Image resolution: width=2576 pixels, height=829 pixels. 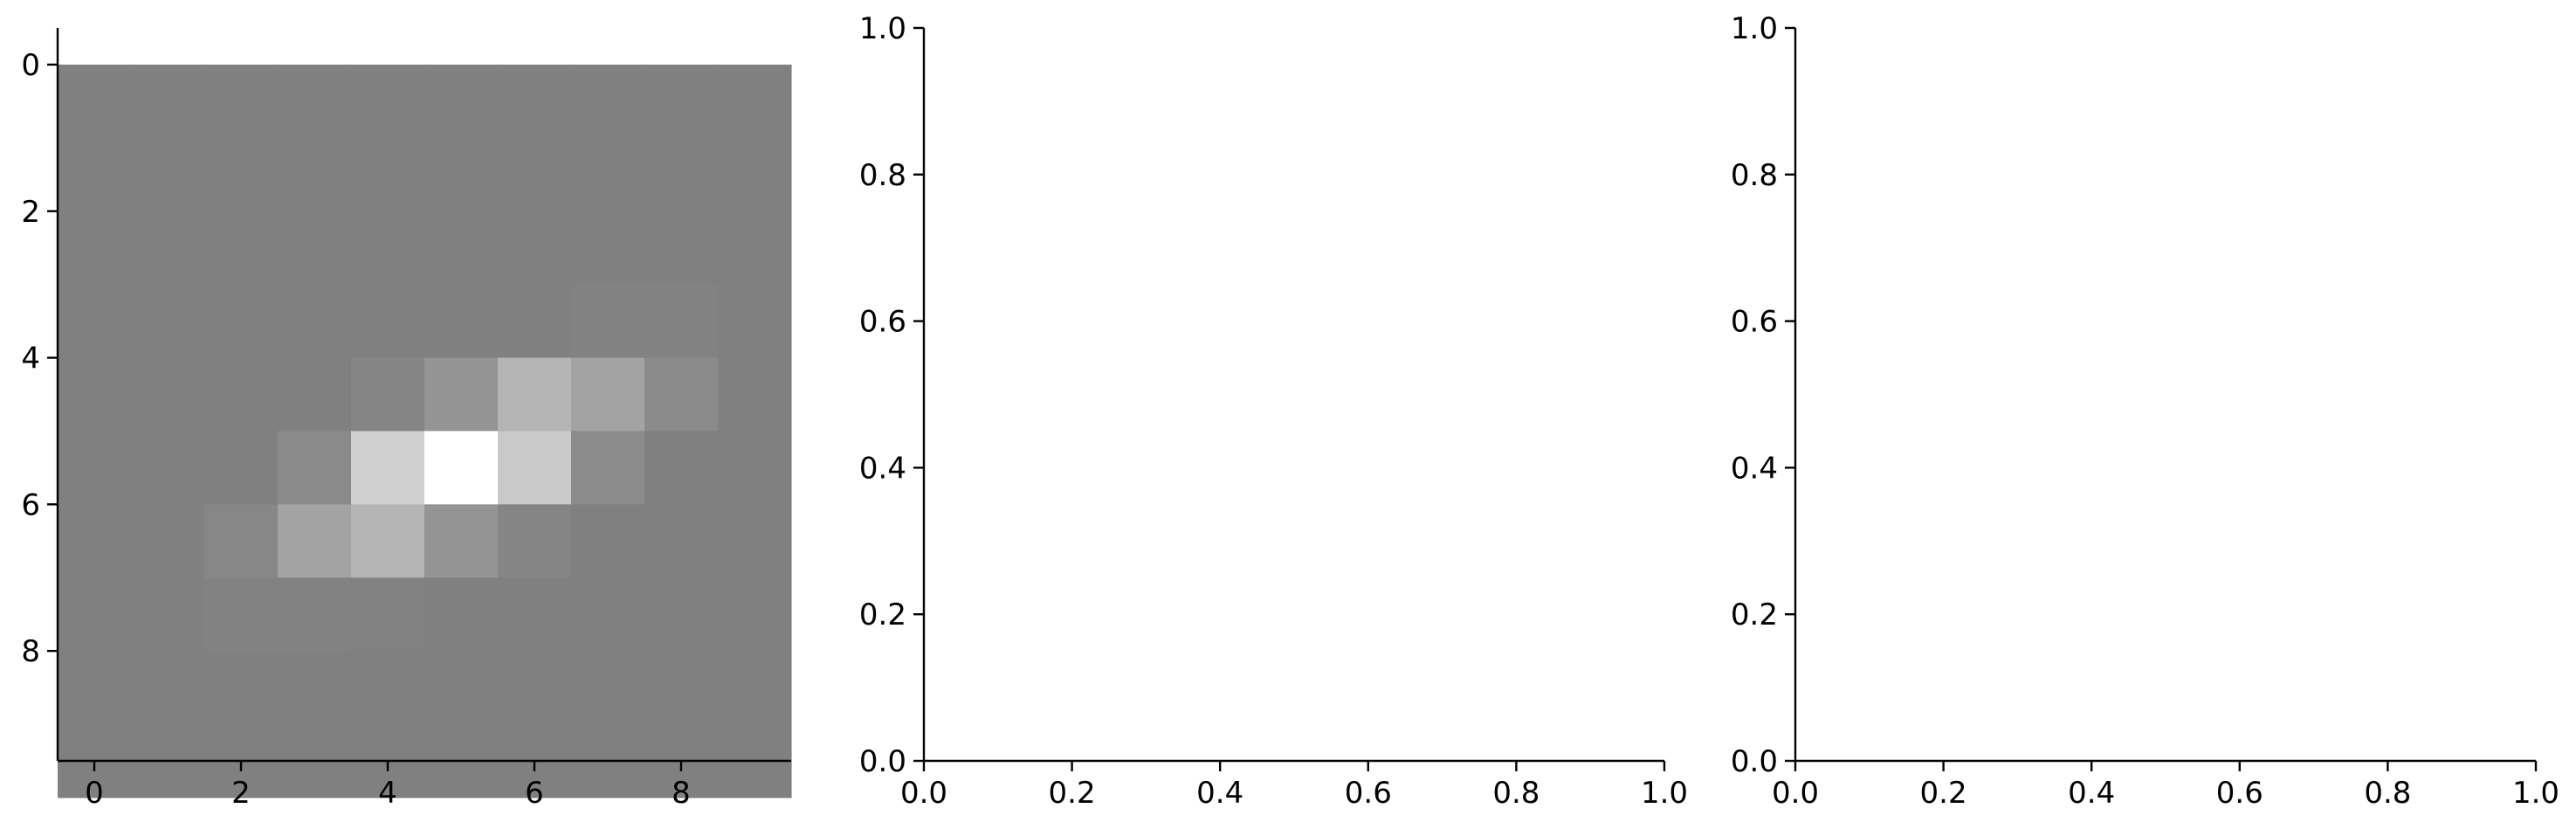 I want to click on y-tick-label: 0.8, so click(x=882, y=175).